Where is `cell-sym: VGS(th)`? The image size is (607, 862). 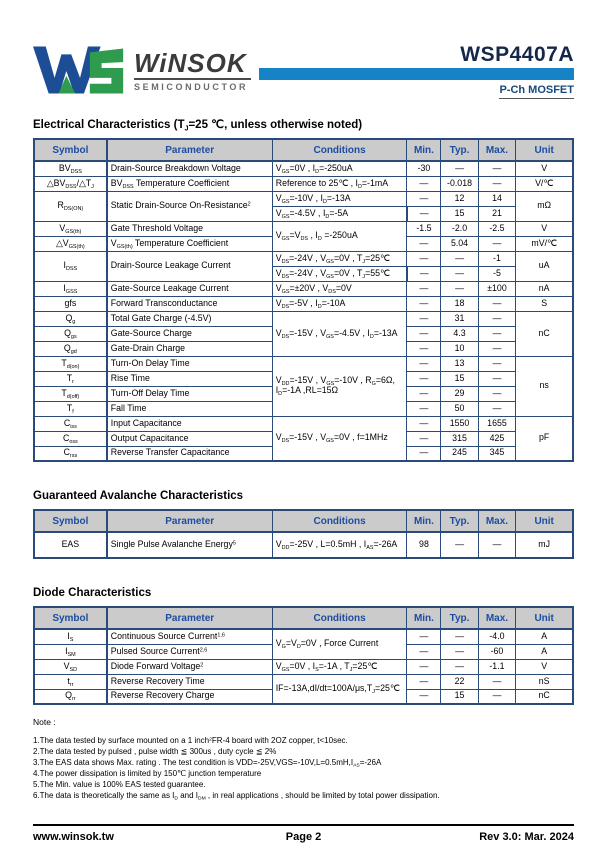 cell-sym: VGS(th) is located at coordinates (70, 228).